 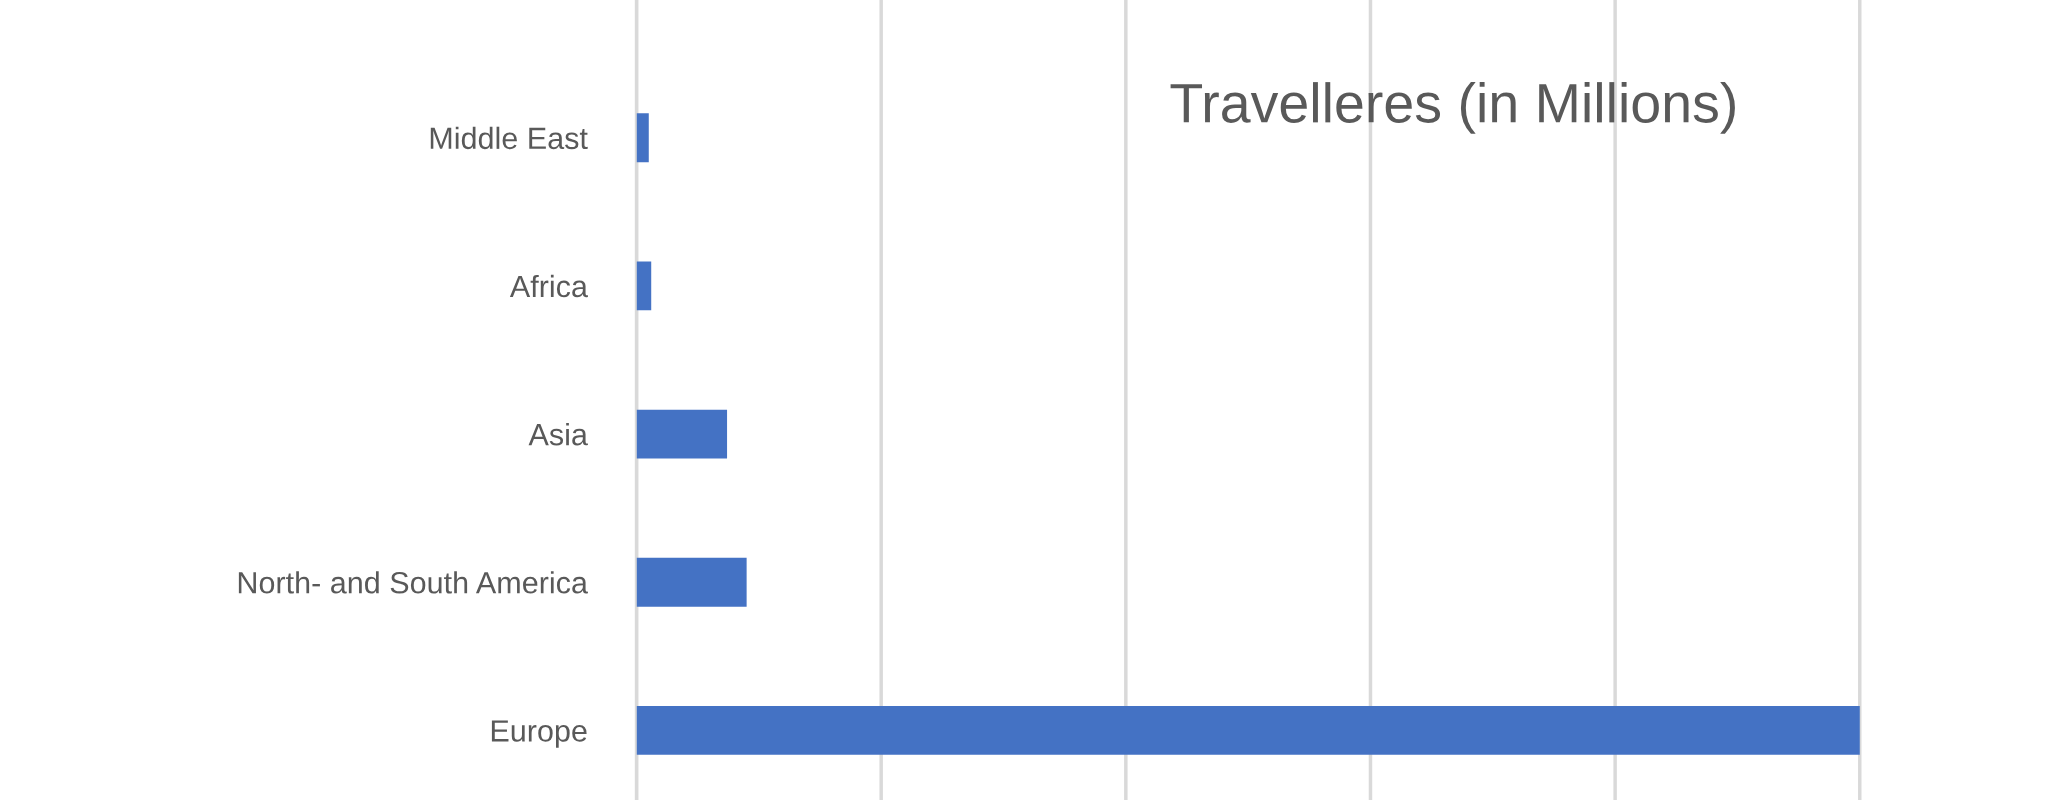 I want to click on y-tick-label: Middle East, so click(x=509, y=138).